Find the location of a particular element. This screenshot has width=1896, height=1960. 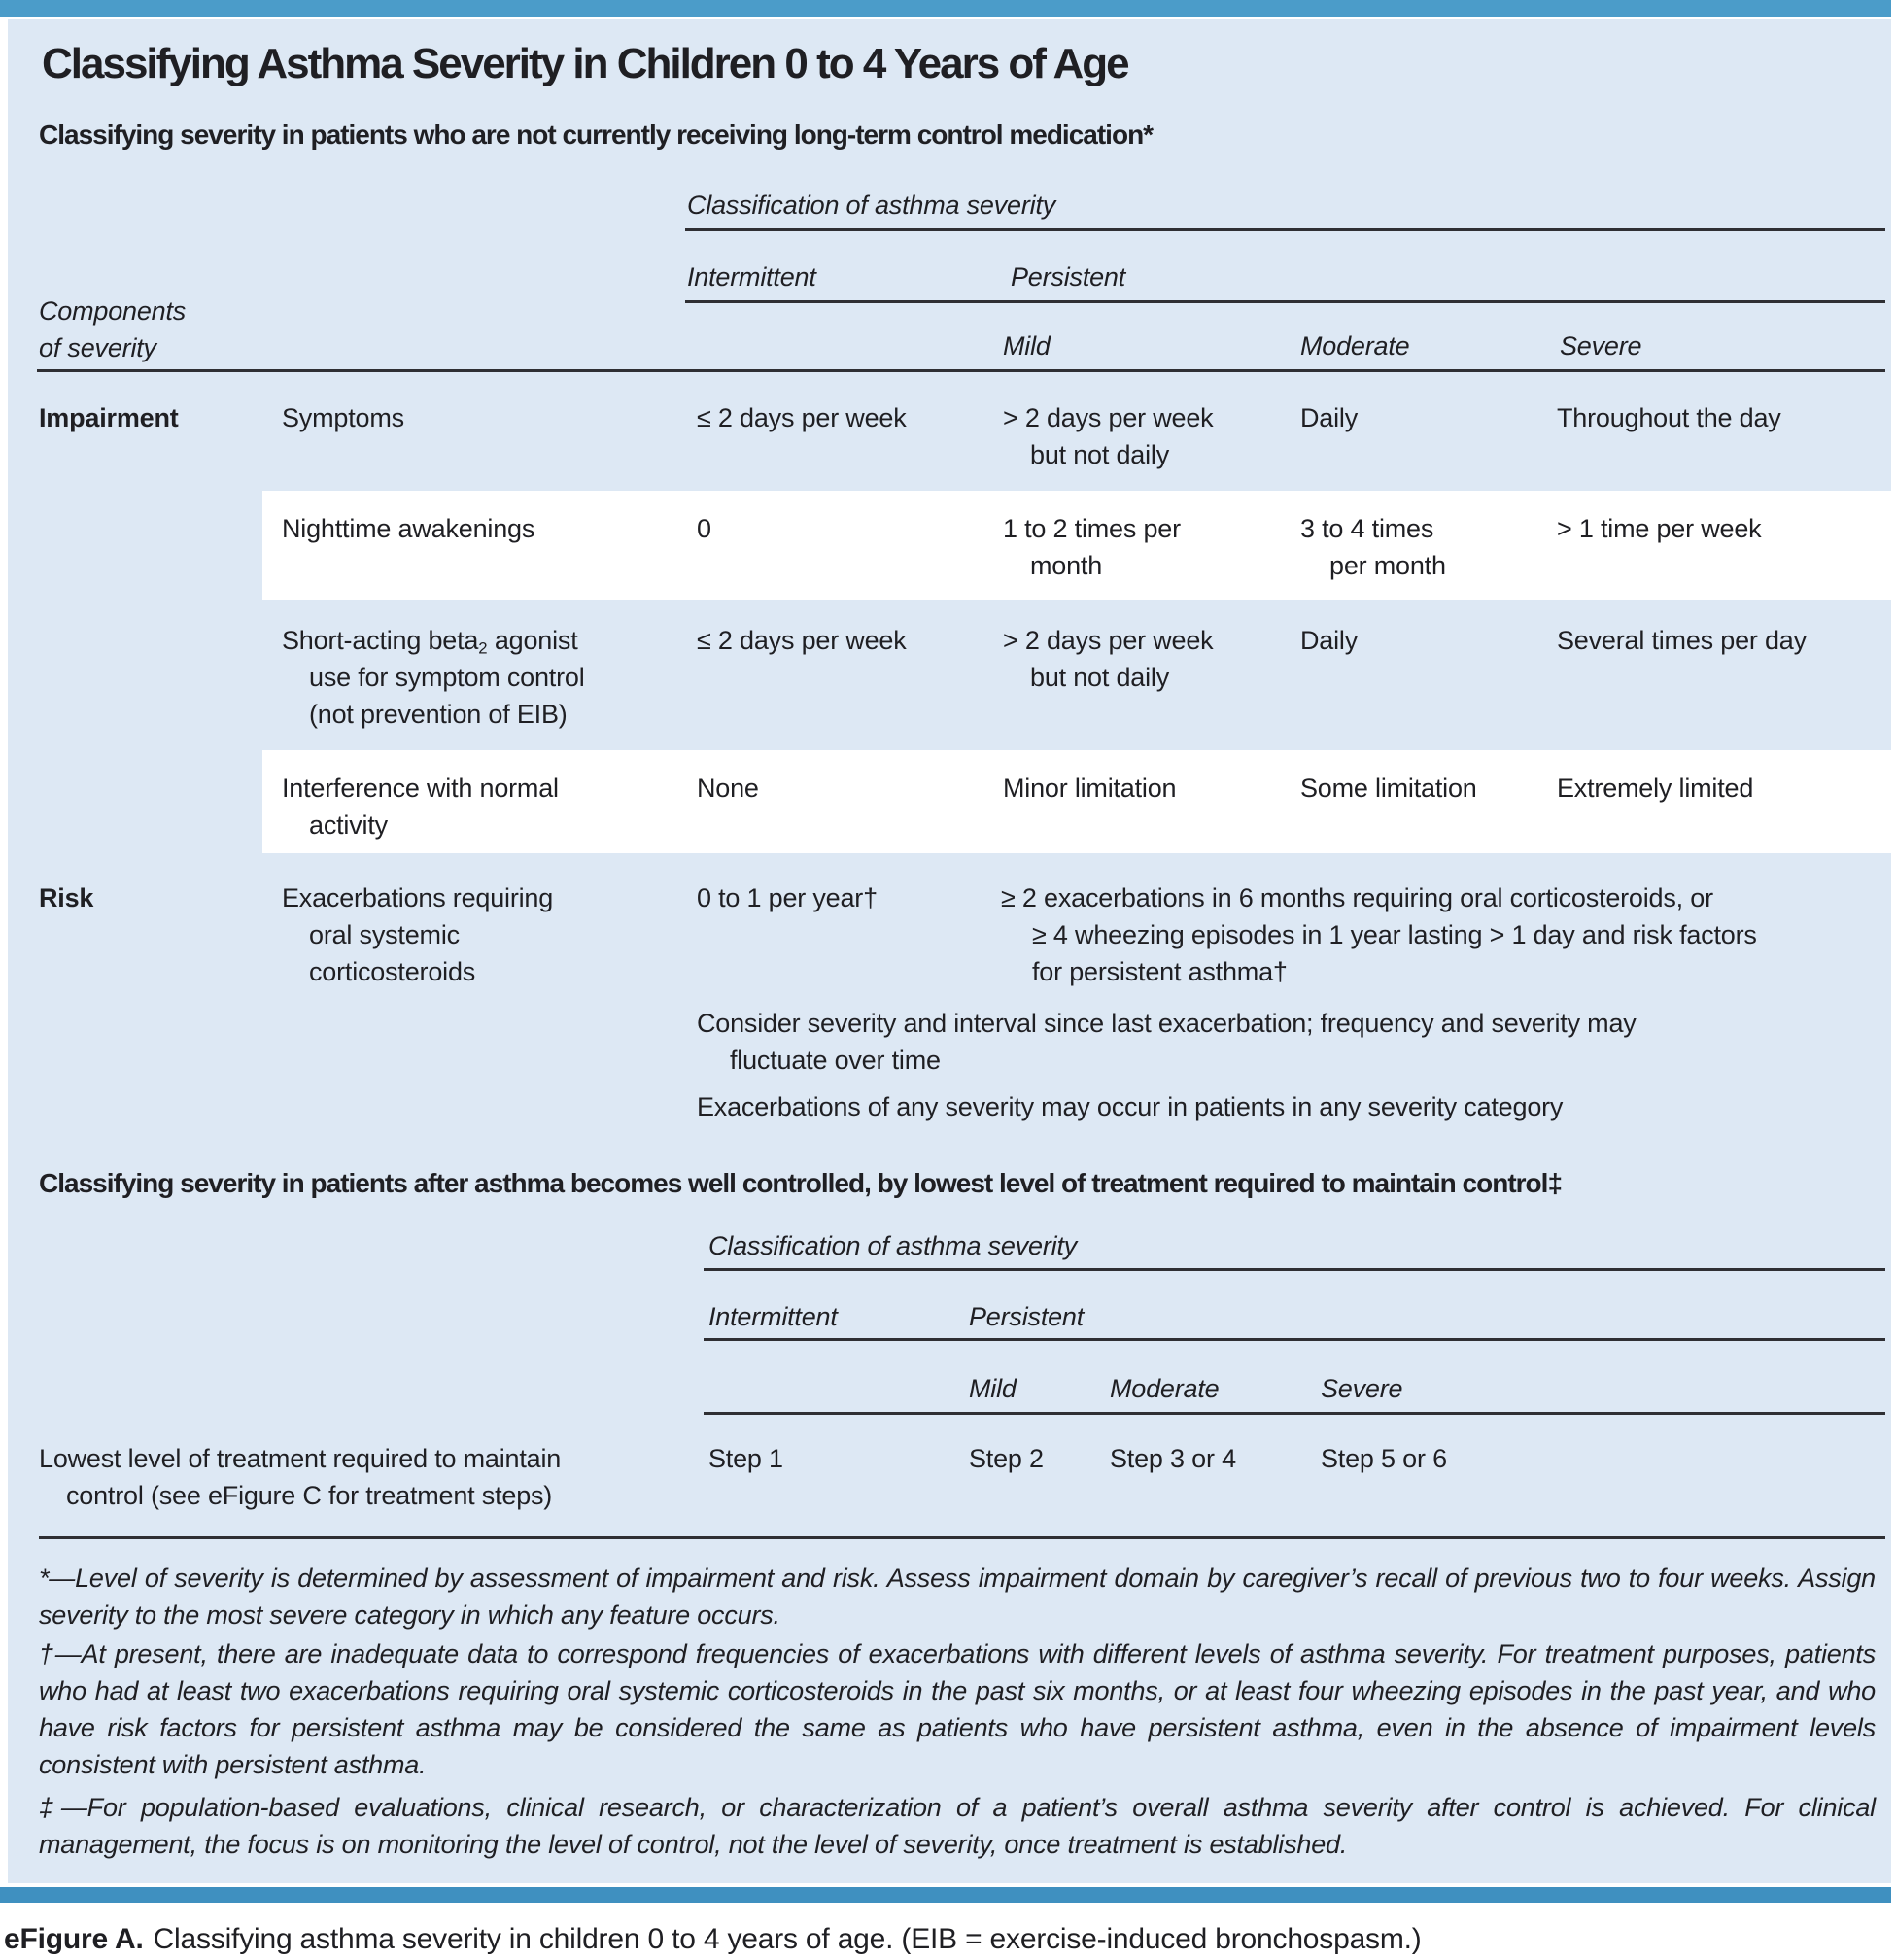

t1-components-label-line1: Components is located at coordinates (113, 311).